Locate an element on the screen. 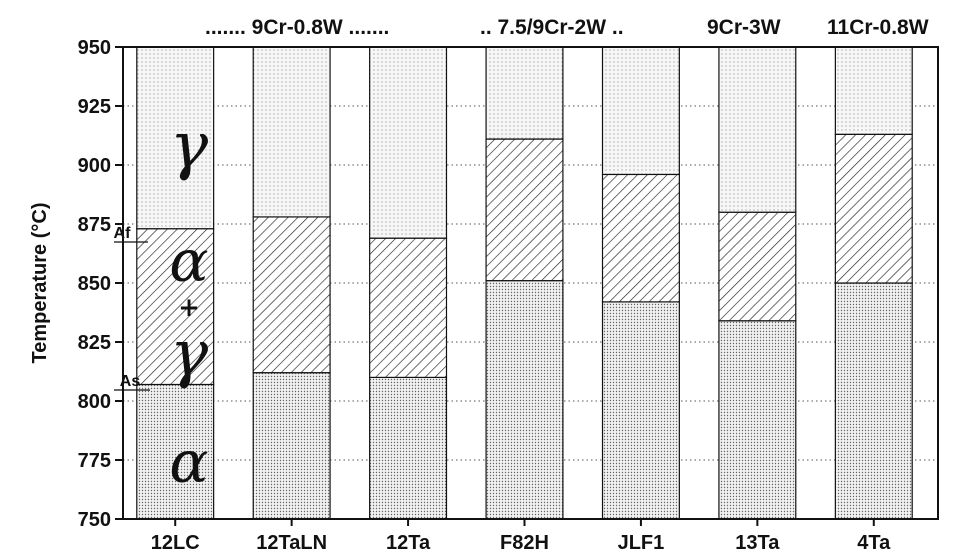 Image resolution: width=958 pixels, height=558 pixels. y-tick-label: 750 is located at coordinates (94, 520).